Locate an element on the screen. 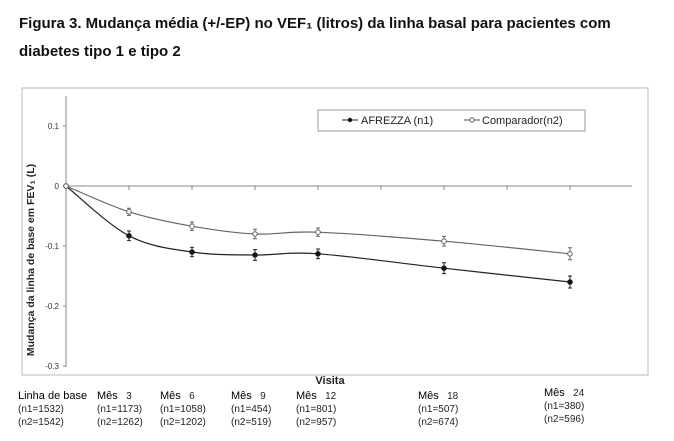 Image resolution: width=674 pixels, height=441 pixels. legend-marker-comparador is located at coordinates (472, 120).